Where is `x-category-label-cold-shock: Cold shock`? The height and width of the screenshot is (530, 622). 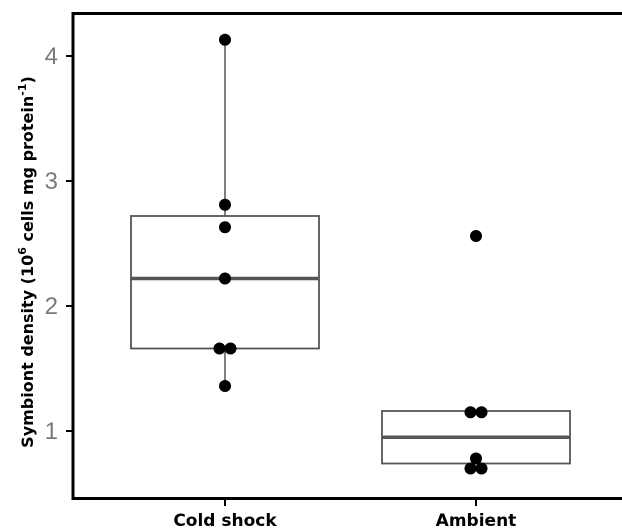
x-category-label-cold-shock: Cold shock is located at coordinates (225, 520).